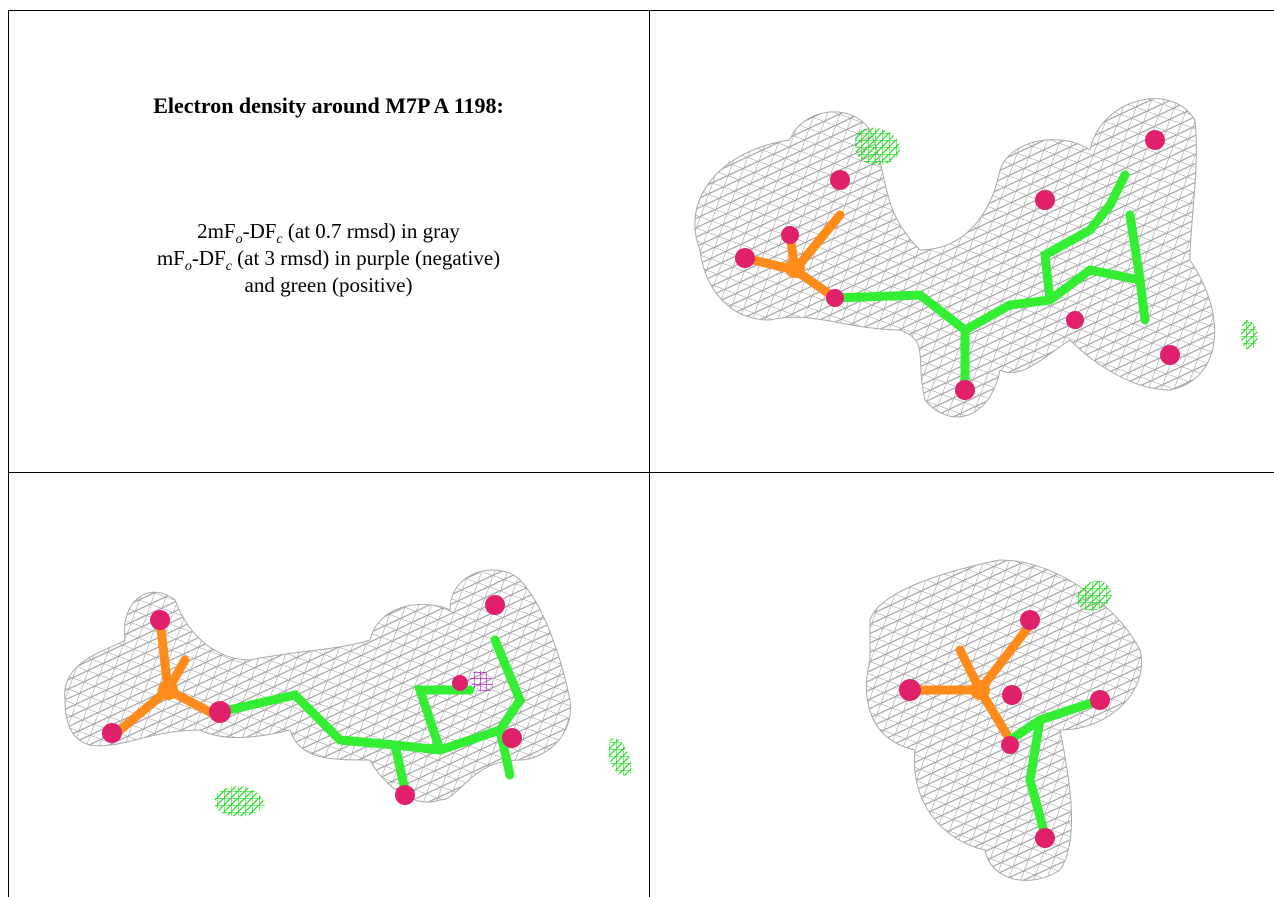 The width and height of the screenshot is (1274, 897). I want to click on legend-line: 2mFo-DFc (at 0.7 rmsd) in gray, so click(328, 233).